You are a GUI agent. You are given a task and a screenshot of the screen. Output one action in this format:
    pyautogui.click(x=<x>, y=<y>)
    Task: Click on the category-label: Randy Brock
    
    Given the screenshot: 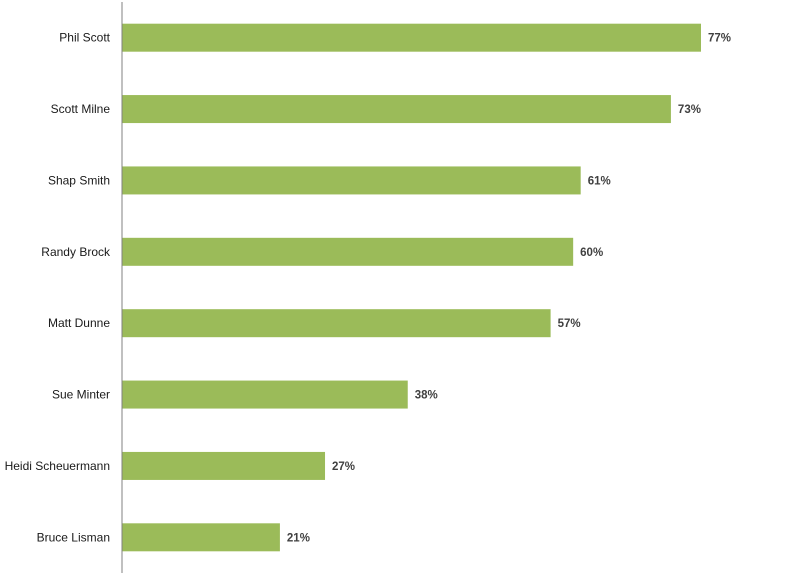 What is the action you would take?
    pyautogui.click(x=76, y=252)
    